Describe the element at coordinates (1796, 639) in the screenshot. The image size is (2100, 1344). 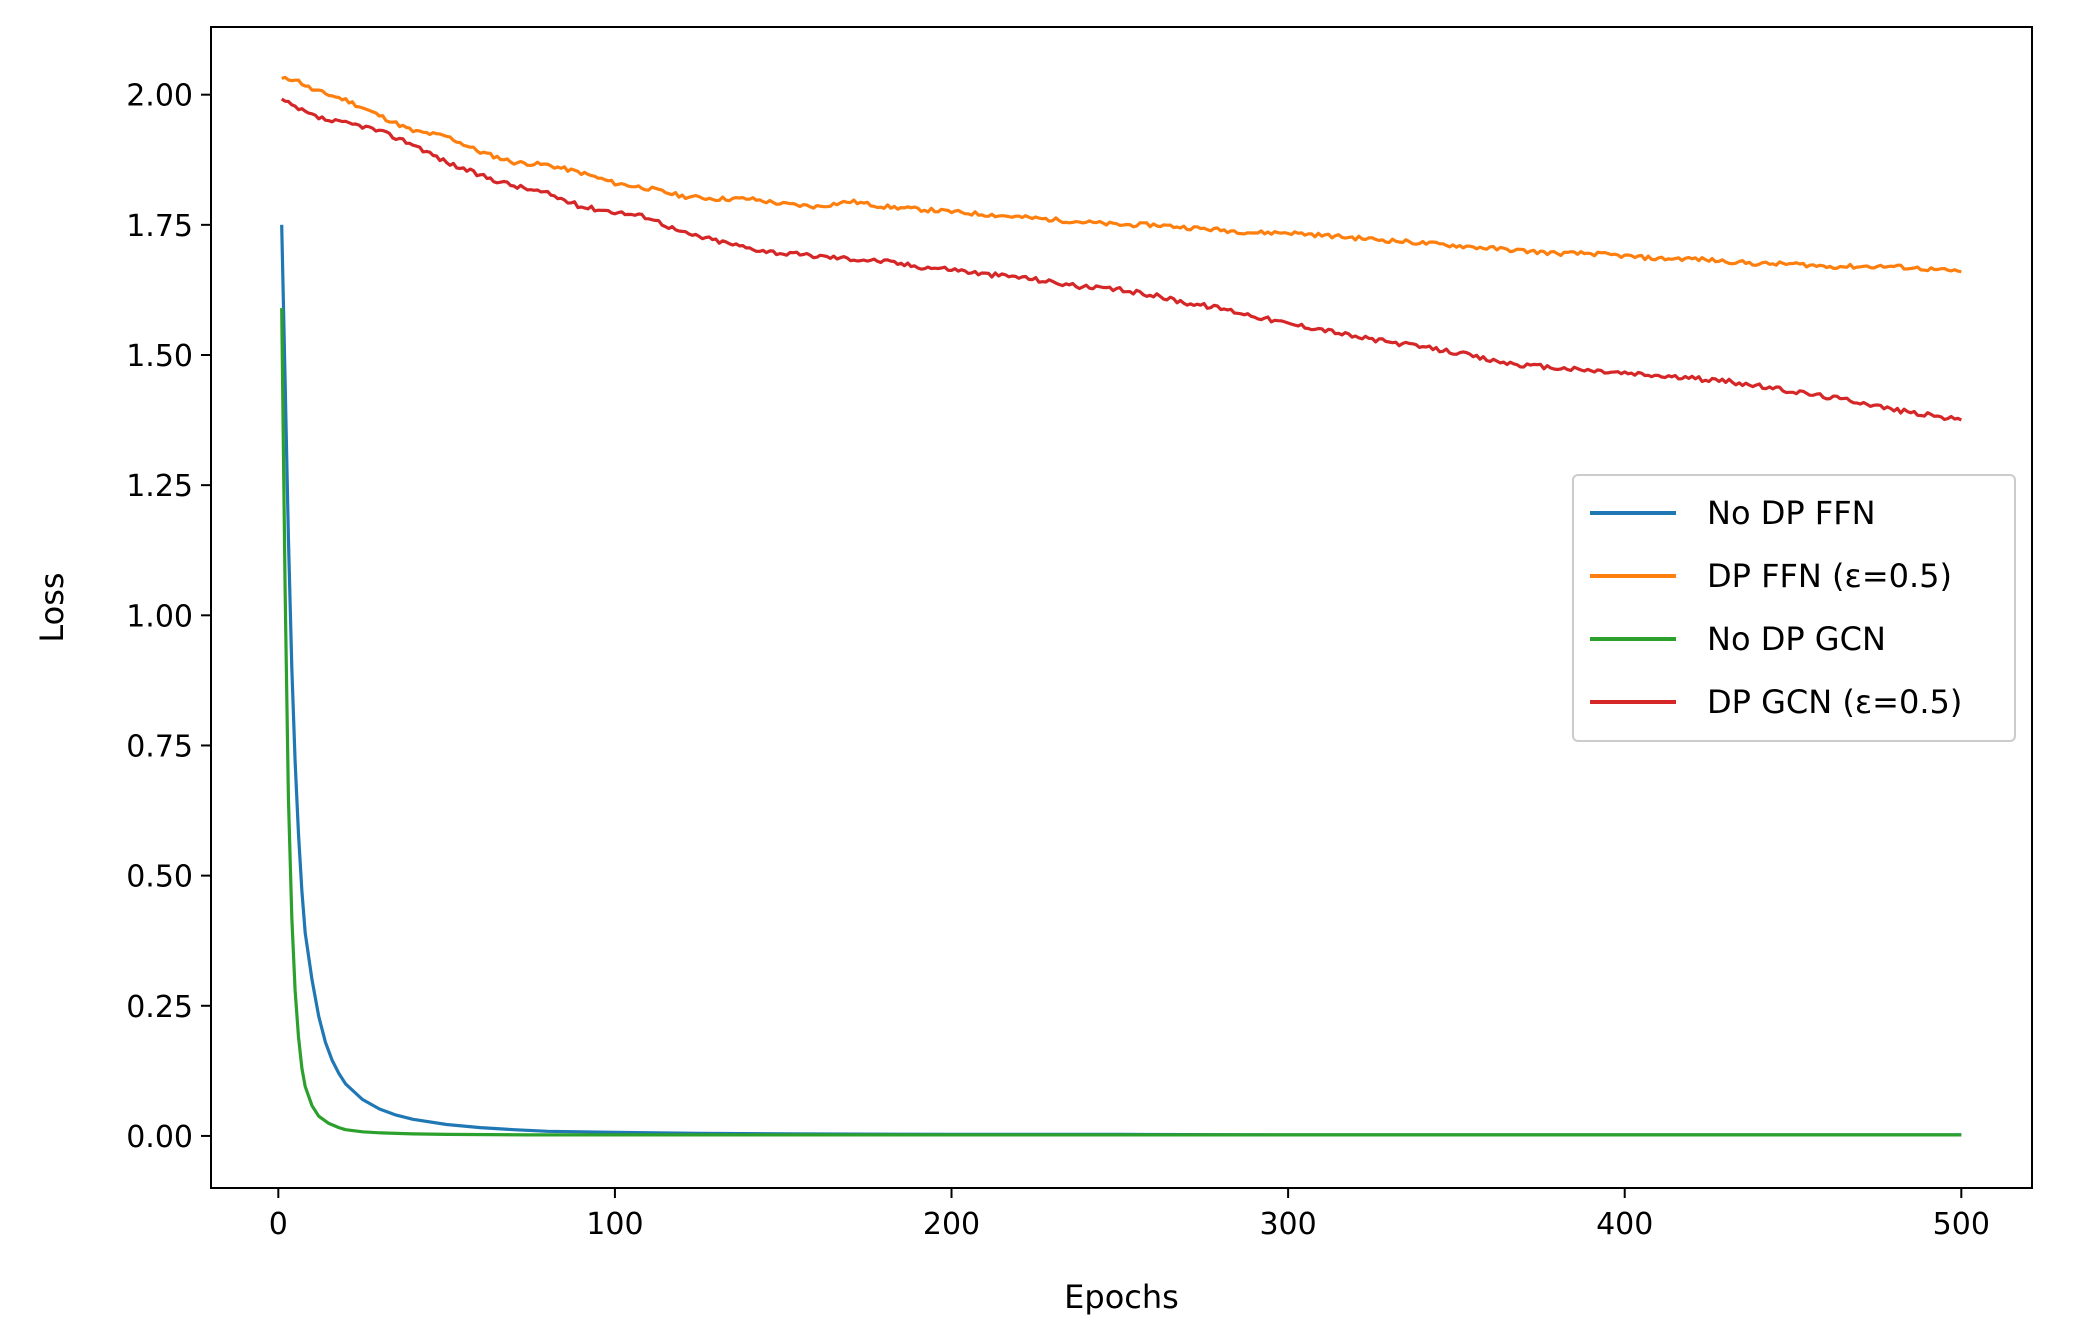
I see `legend-label-3: No DP GCN` at that location.